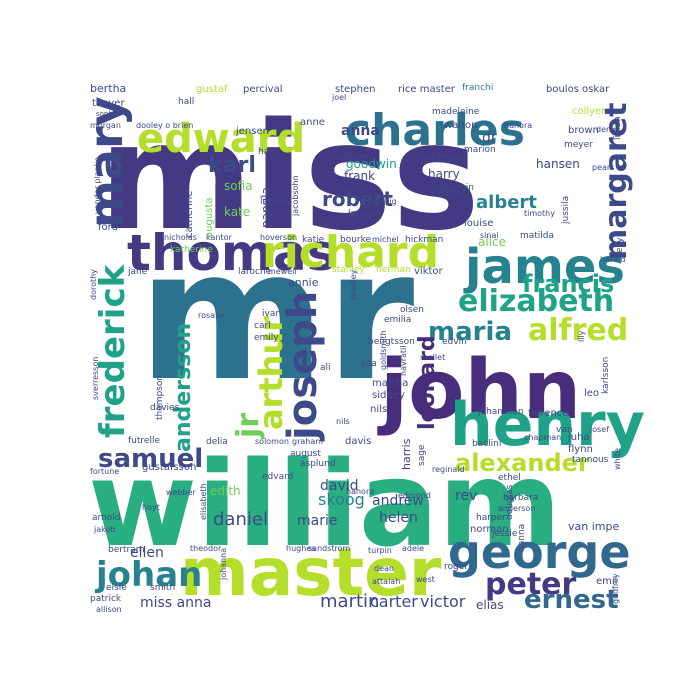 The width and height of the screenshot is (700, 700). What do you see at coordinates (617, 459) in the screenshot?
I see `word: white` at bounding box center [617, 459].